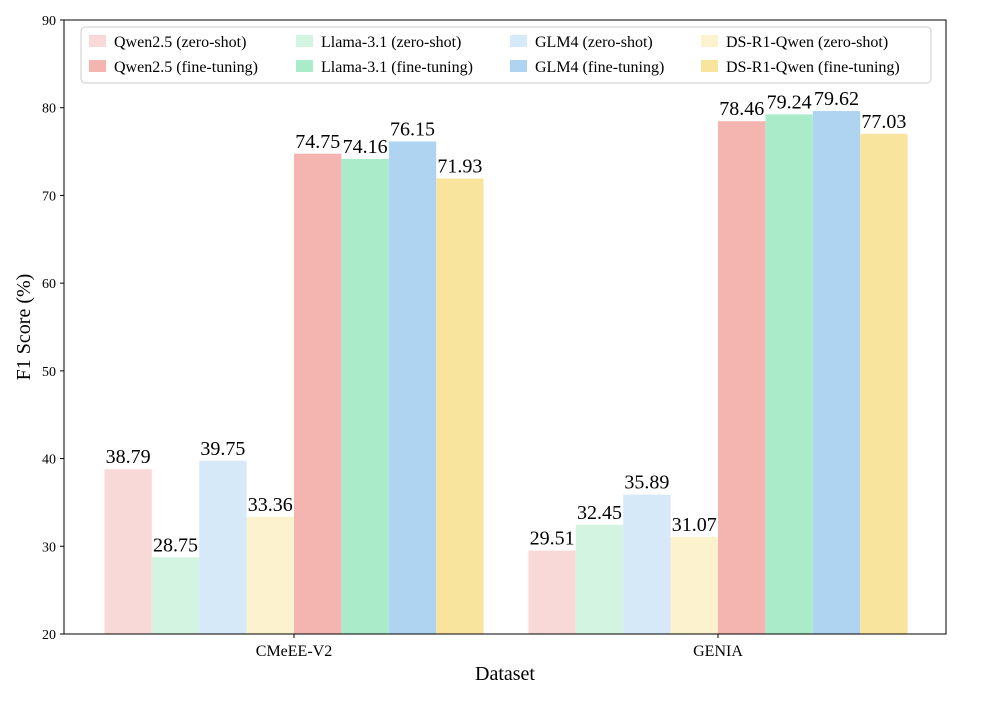 This screenshot has height=705, width=1000. What do you see at coordinates (883, 122) in the screenshot?
I see `data-label: 77.03` at bounding box center [883, 122].